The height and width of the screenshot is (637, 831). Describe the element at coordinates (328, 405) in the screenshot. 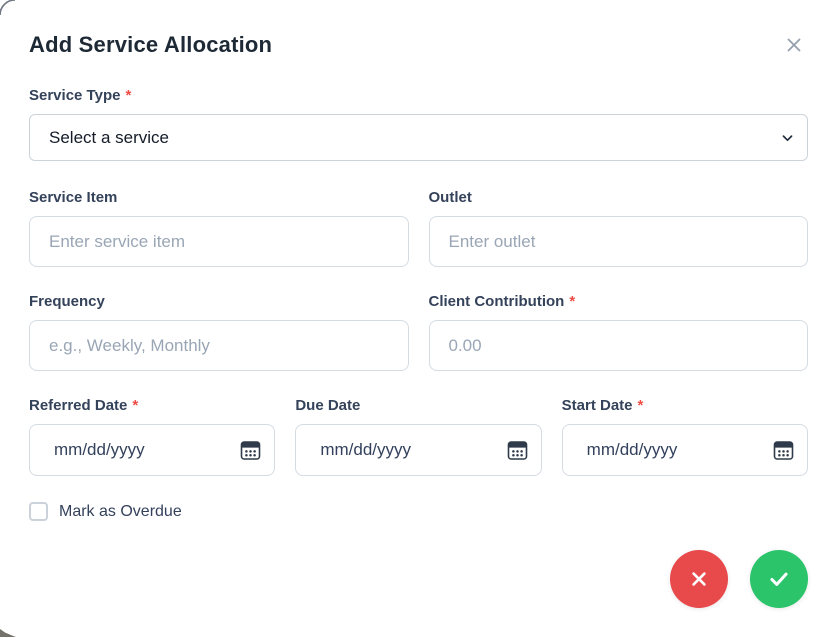

I see `due-date-label: Due Date` at that location.